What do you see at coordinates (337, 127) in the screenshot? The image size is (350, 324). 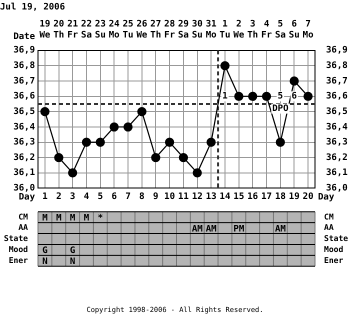 I see `y2-tick-label: 36,4` at bounding box center [337, 127].